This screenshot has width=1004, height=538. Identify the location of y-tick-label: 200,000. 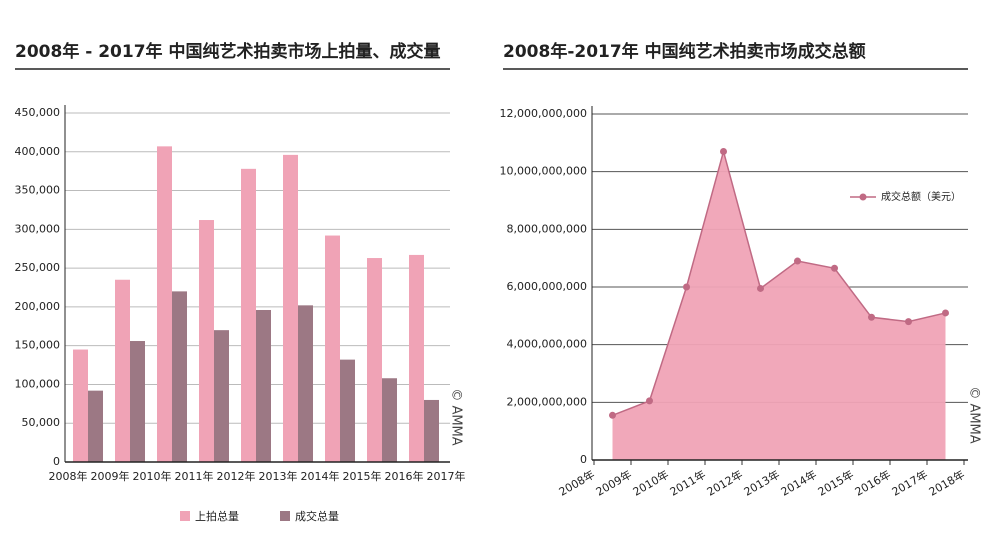
(38, 306).